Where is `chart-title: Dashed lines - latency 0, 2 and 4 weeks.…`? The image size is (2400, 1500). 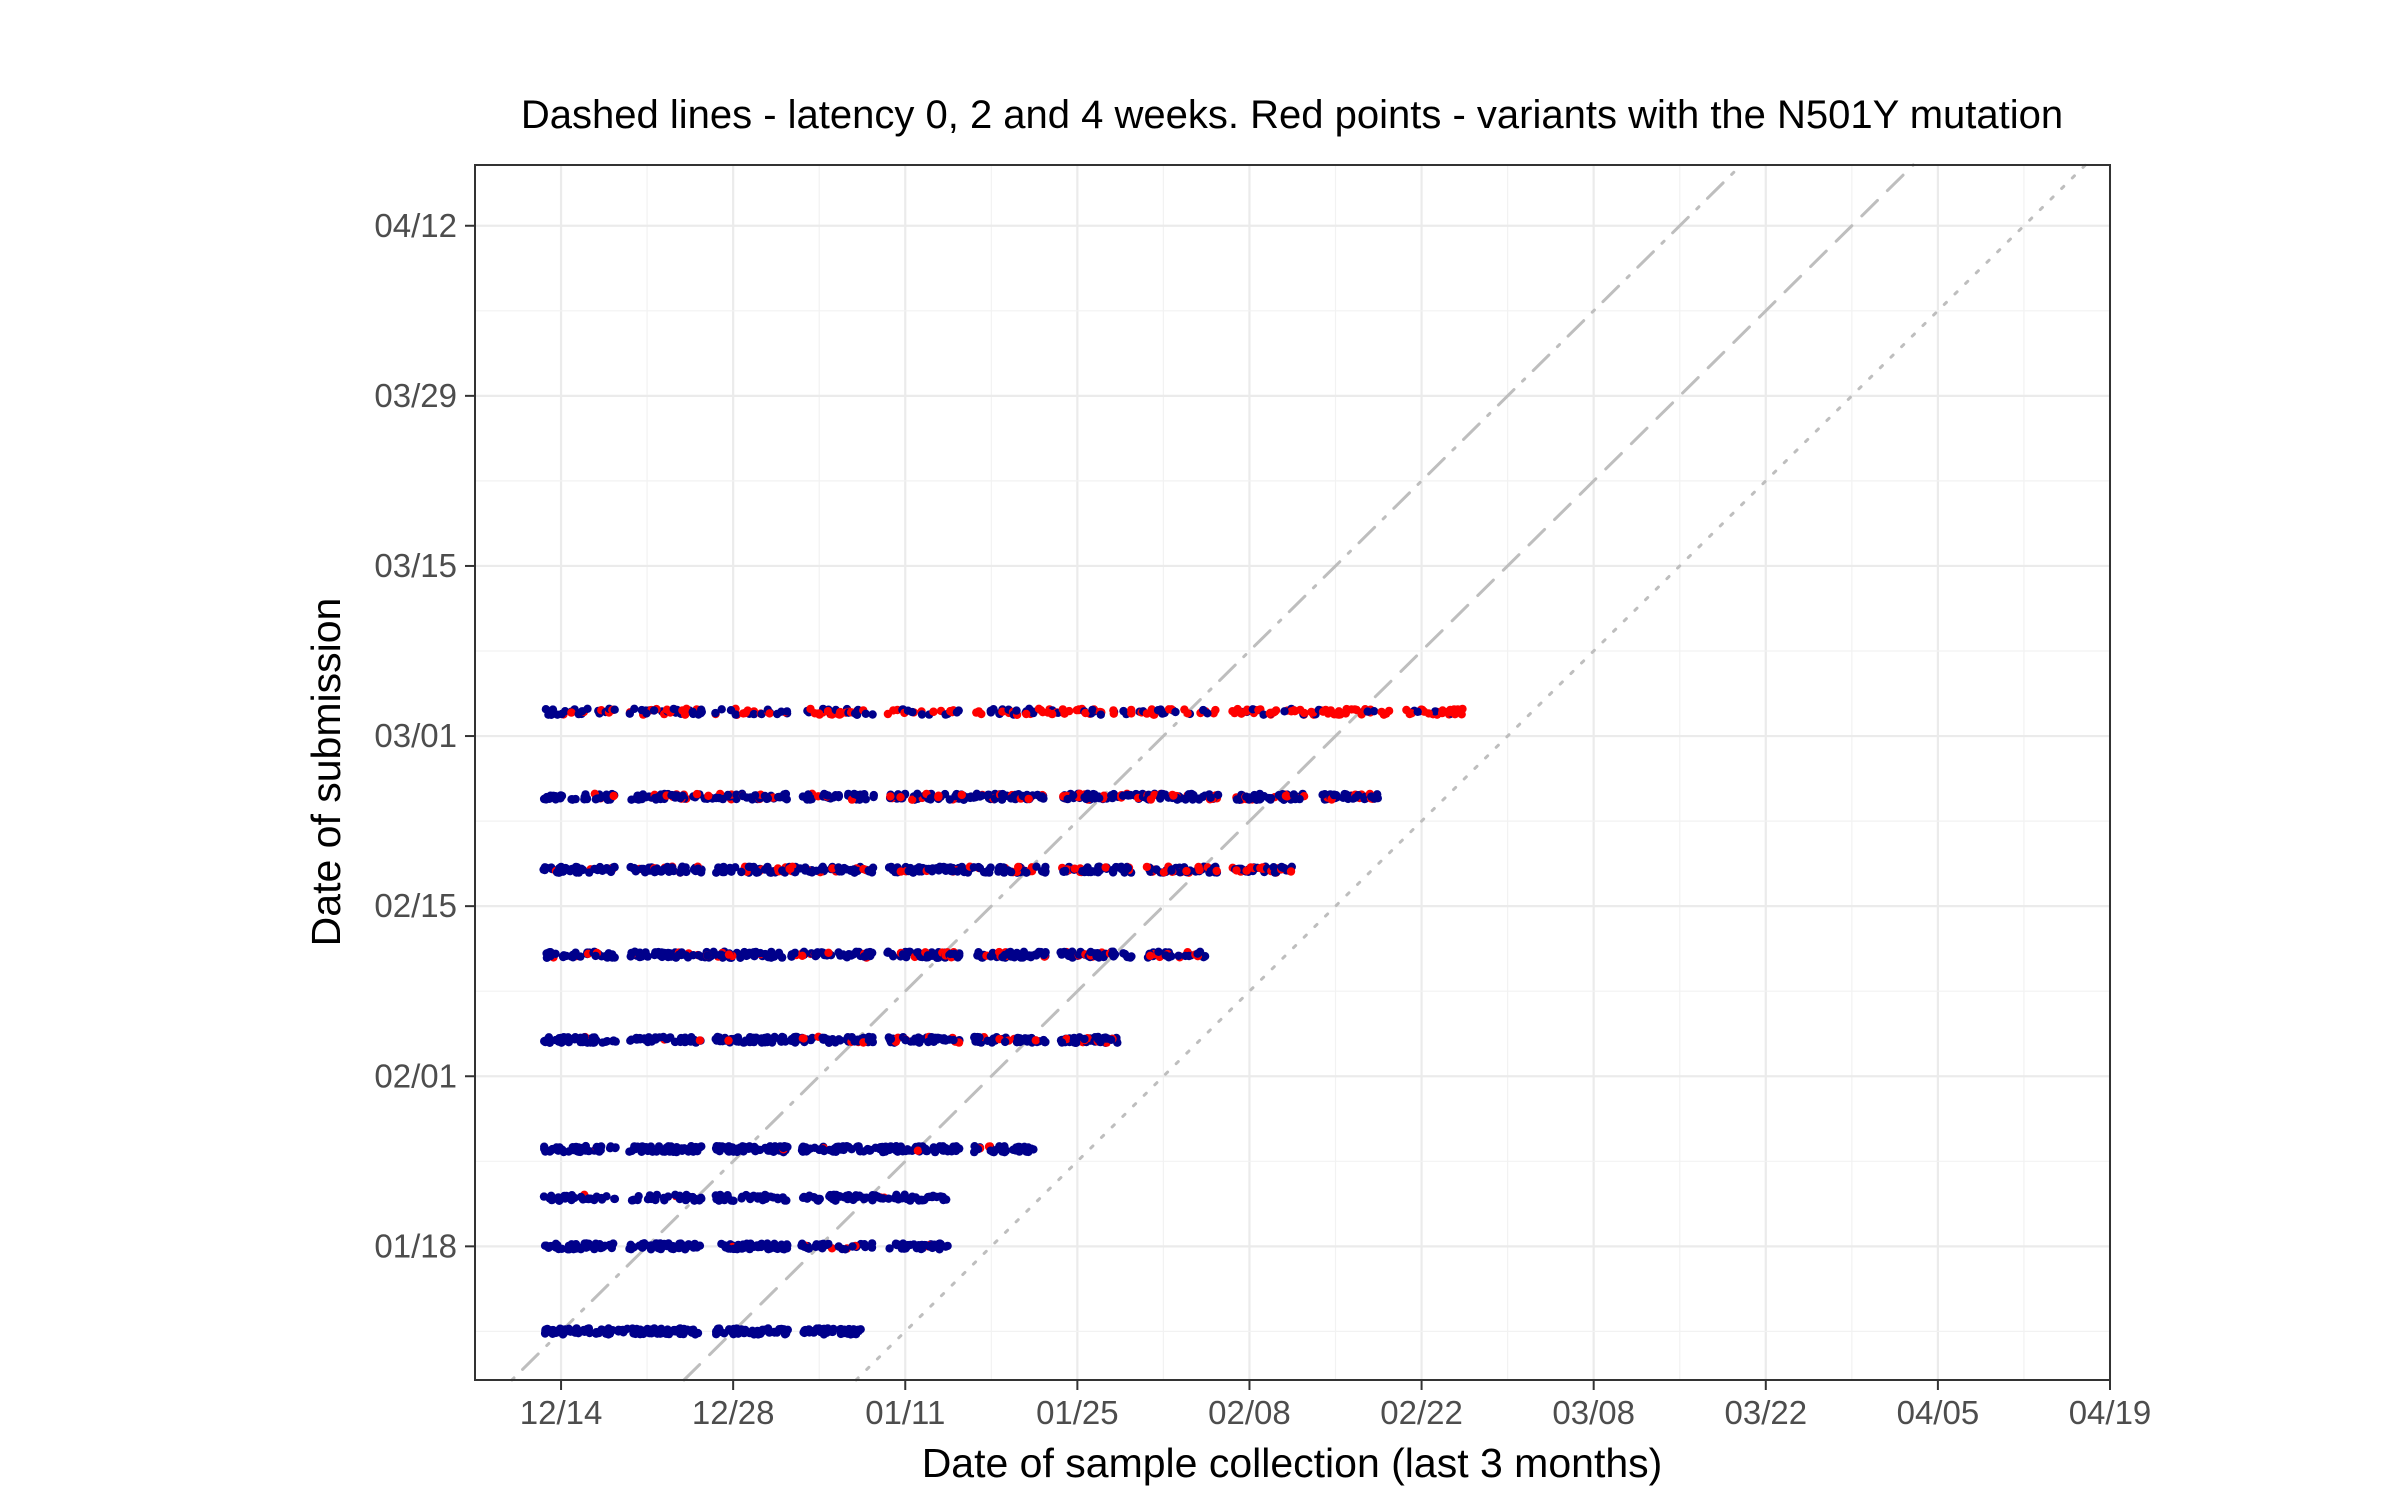
chart-title: Dashed lines - latency 0, 2 and 4 weeks.… is located at coordinates (1292, 115).